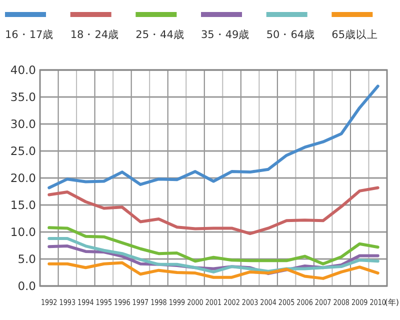  What do you see at coordinates (27, 259) in the screenshot?
I see `y-tick-label: 5.0` at bounding box center [27, 259].